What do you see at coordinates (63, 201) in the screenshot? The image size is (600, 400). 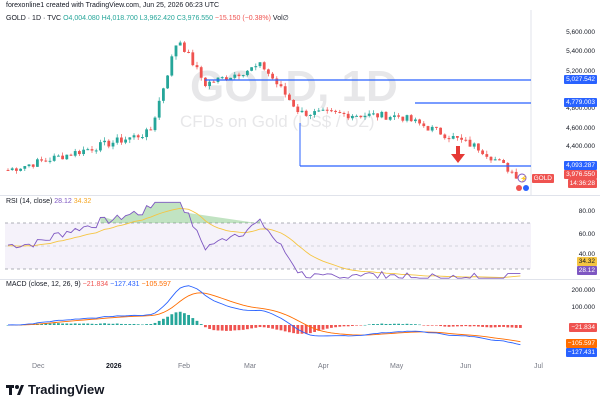 I see `rsi-value: 28.12` at bounding box center [63, 201].